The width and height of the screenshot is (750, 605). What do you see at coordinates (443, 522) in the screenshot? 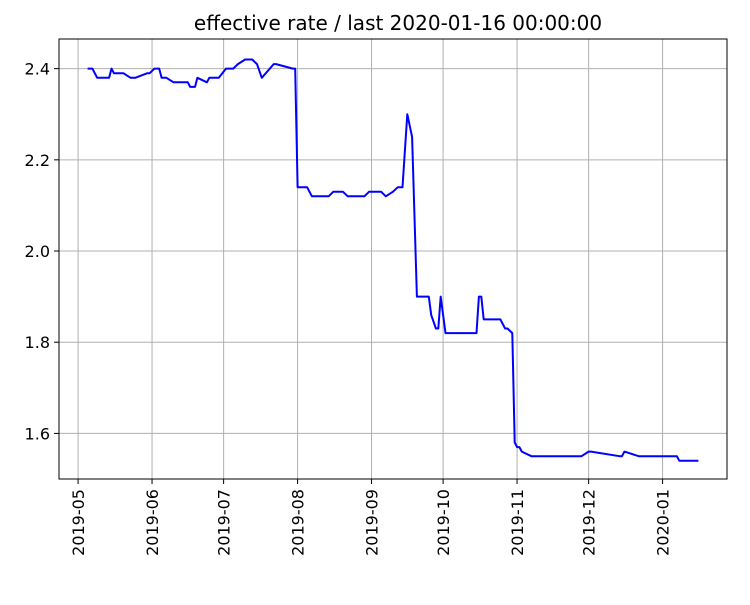
I see `x-tick-label: 2019-10` at bounding box center [443, 522].